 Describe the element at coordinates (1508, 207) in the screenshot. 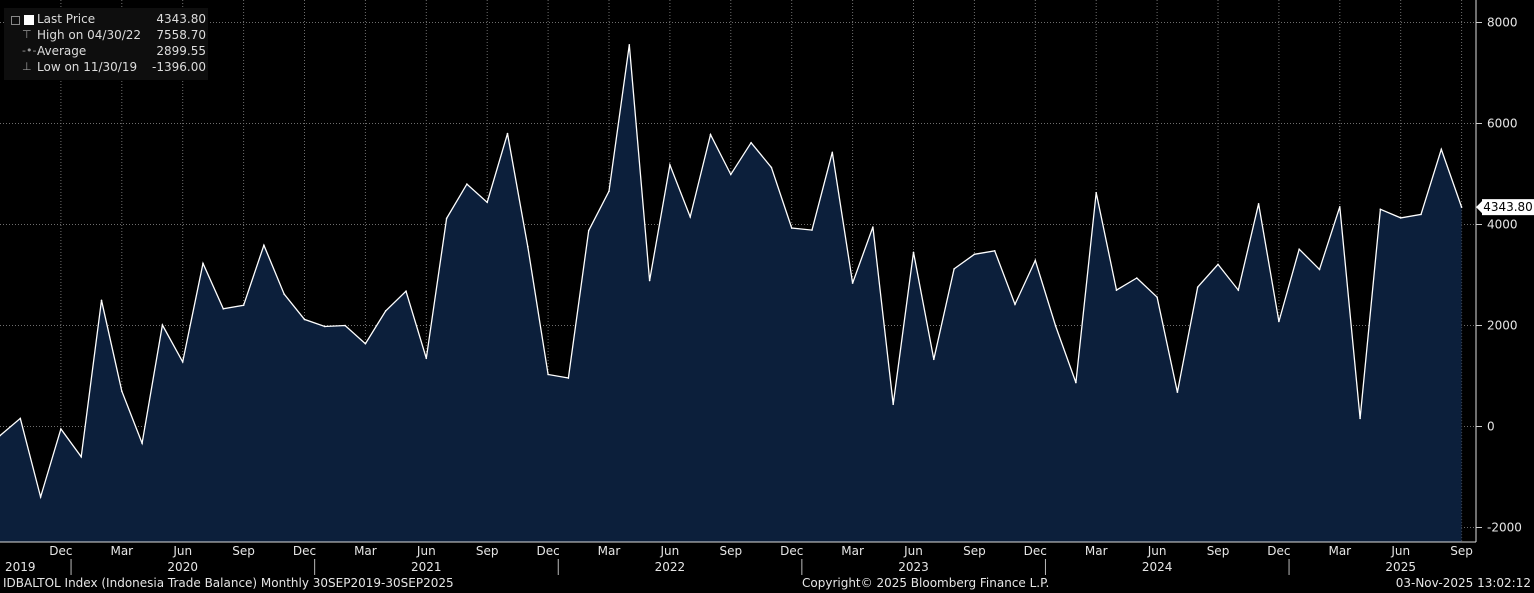

I see `last-value-tag` at that location.